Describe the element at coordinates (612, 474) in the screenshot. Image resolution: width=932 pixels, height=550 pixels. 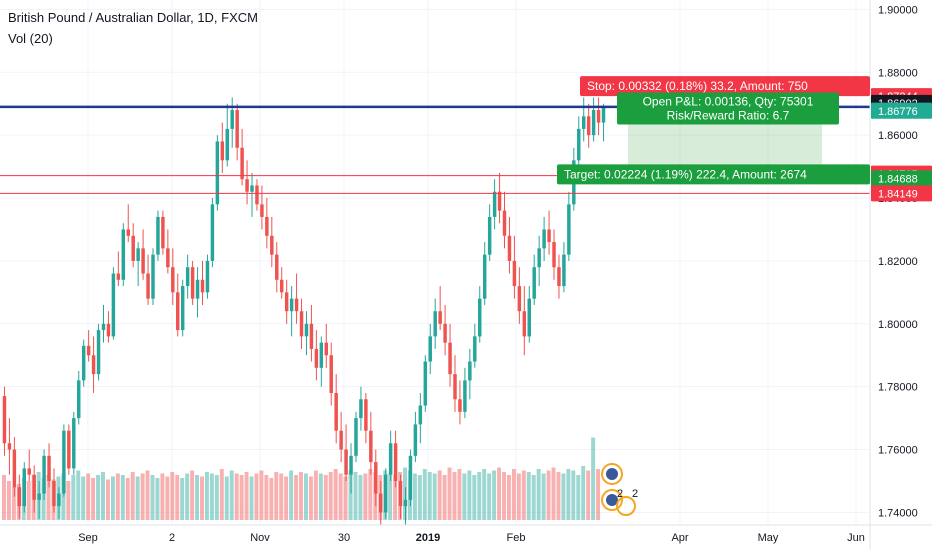
I see `flag-icon` at that location.